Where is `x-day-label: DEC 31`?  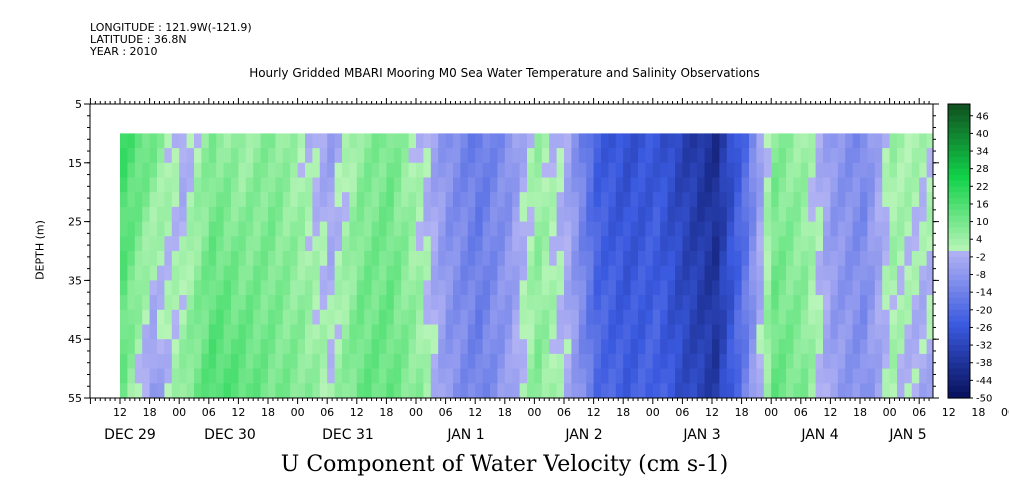
x-day-label: DEC 31 is located at coordinates (348, 435).